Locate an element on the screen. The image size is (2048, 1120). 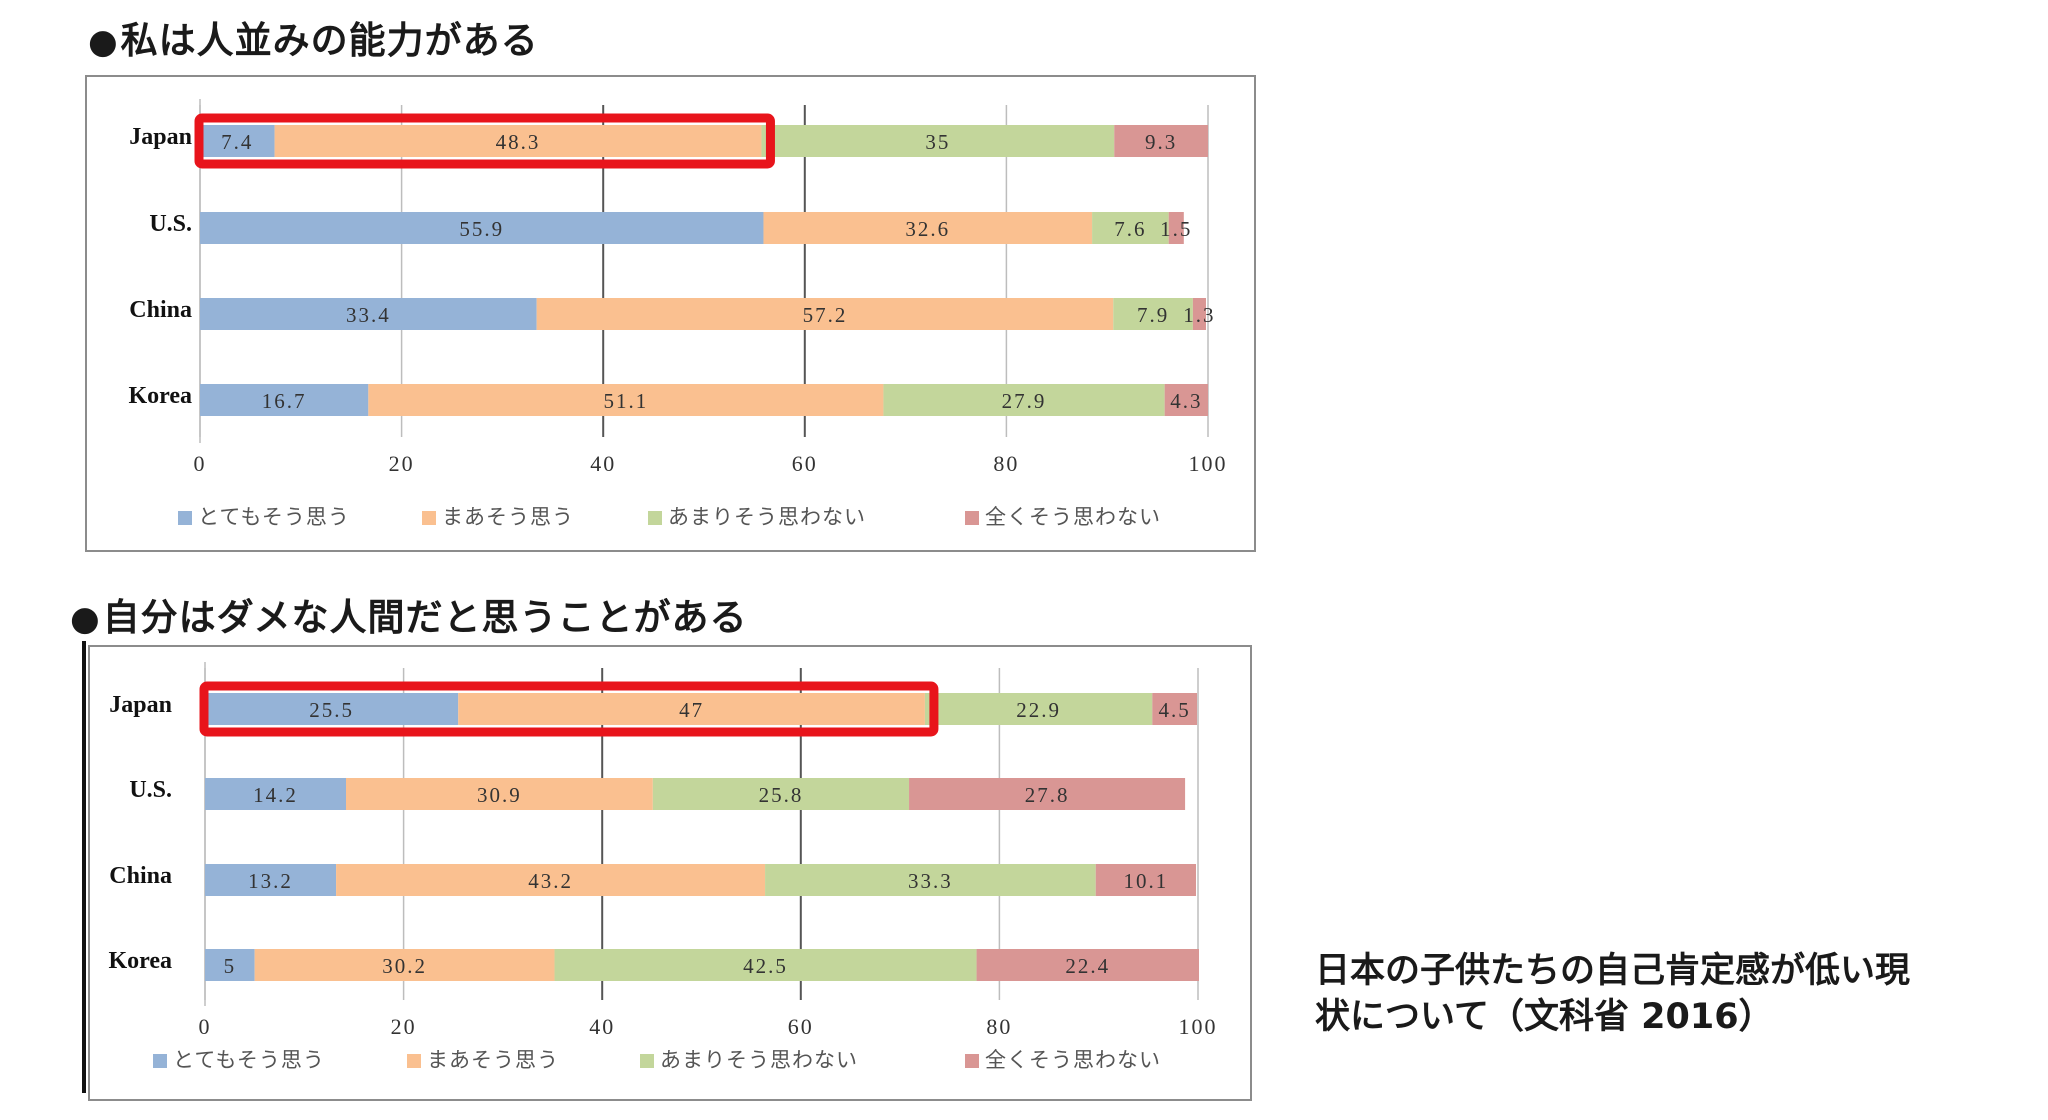
data-label: 47 is located at coordinates (691, 710).